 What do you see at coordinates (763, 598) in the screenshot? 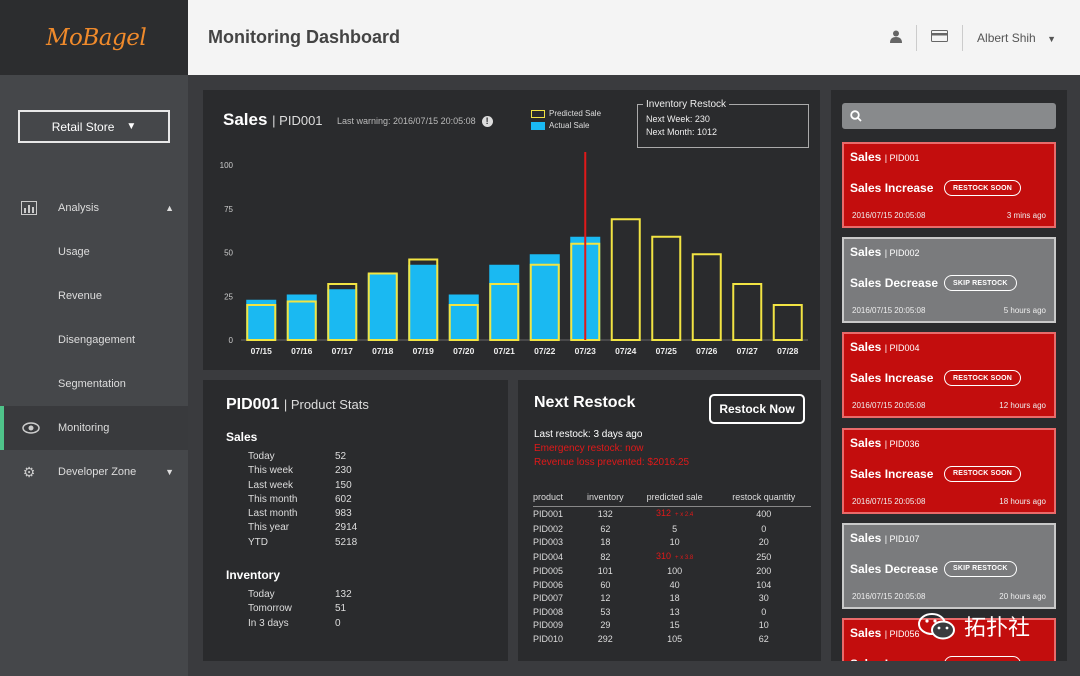
I see `cell-value: 30` at bounding box center [763, 598].